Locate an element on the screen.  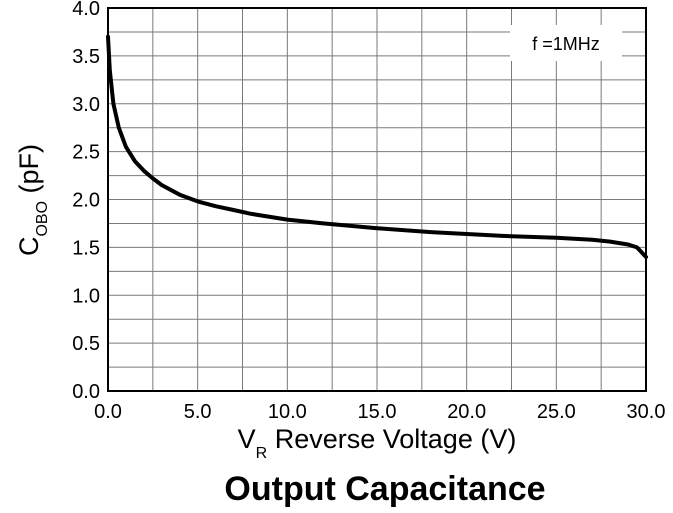
y-axis-label-sub: OBO is located at coordinates (42, 219).